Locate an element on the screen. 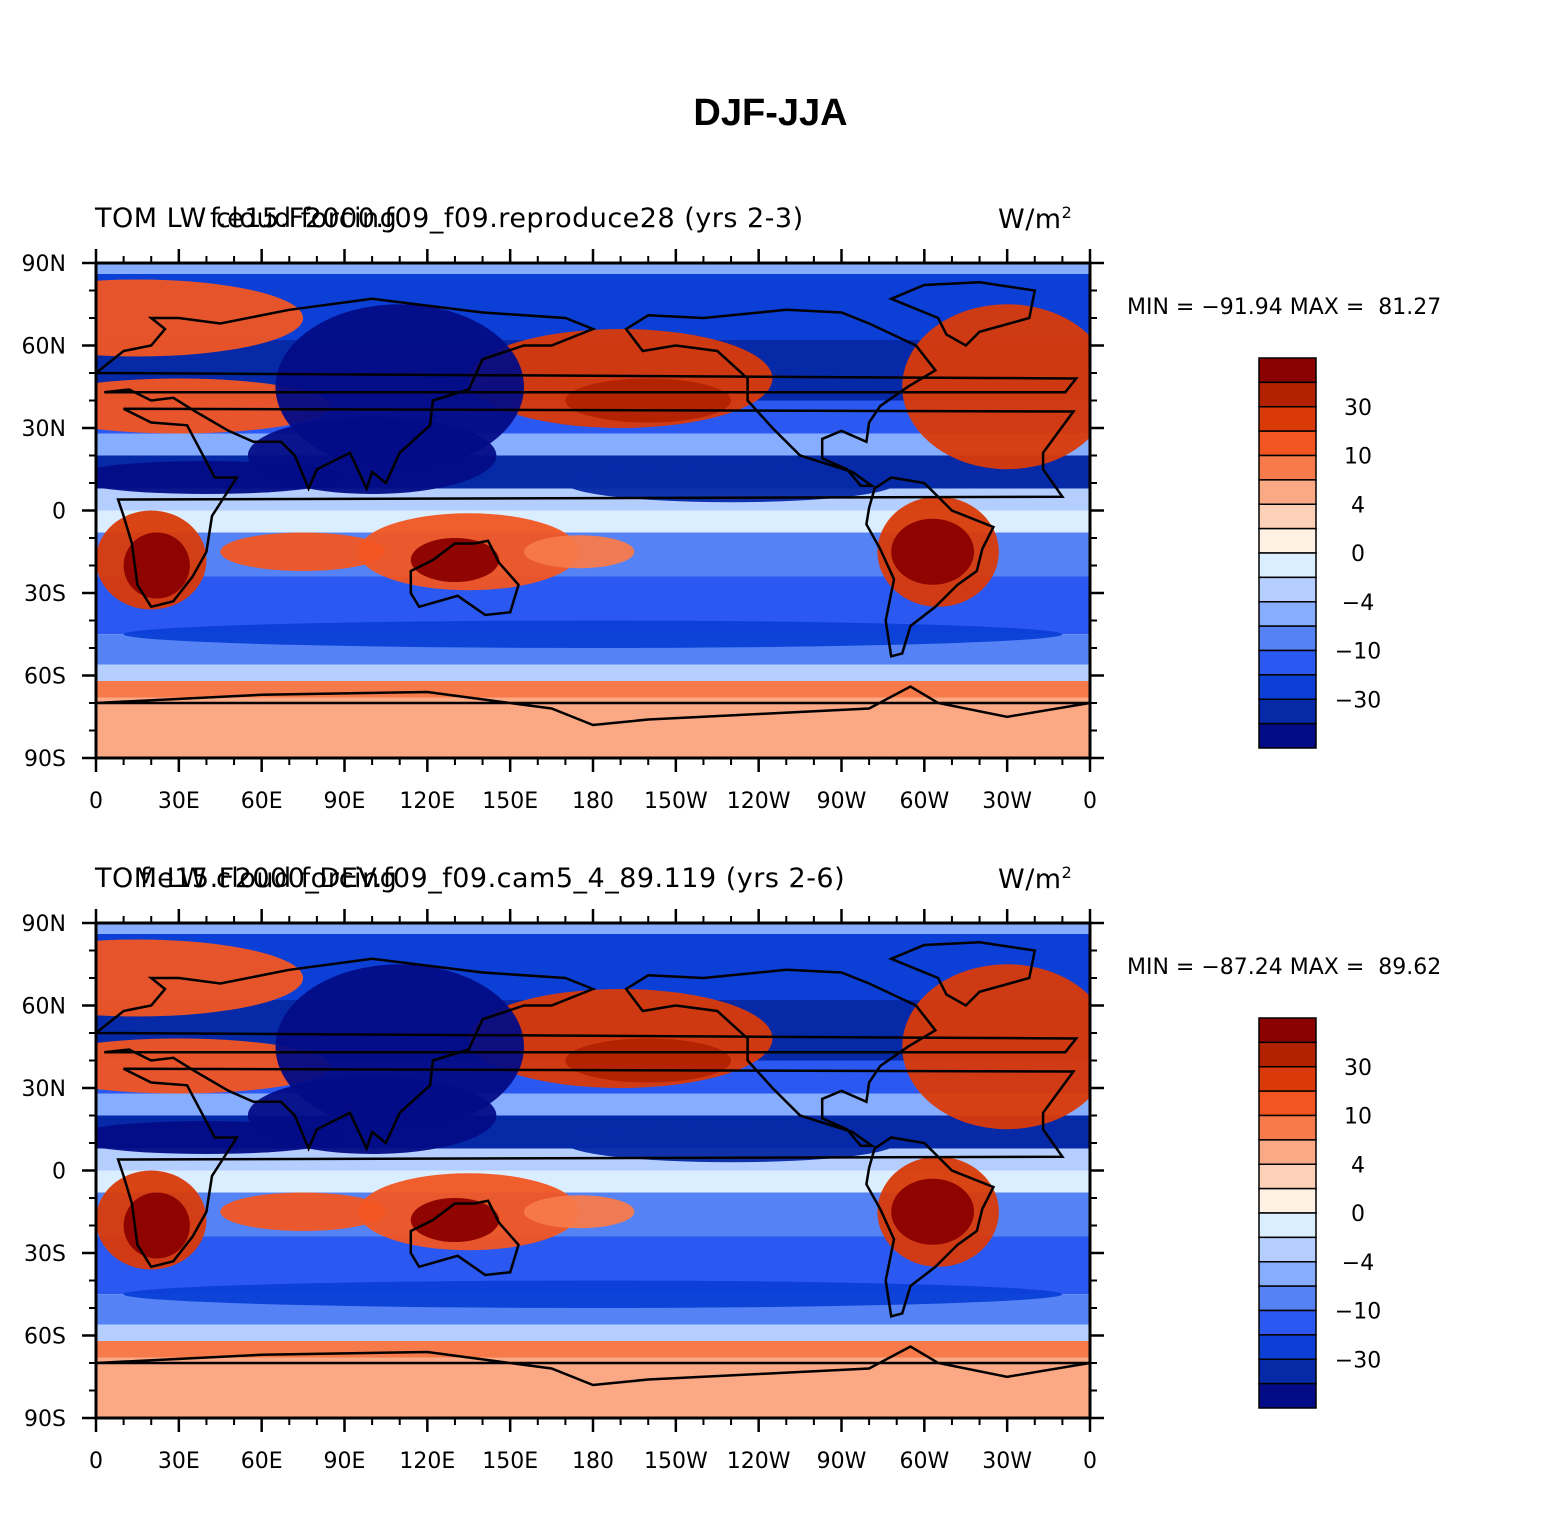 This screenshot has width=1541, height=1538. y-tick-label: 60N is located at coordinates (44, 1007).